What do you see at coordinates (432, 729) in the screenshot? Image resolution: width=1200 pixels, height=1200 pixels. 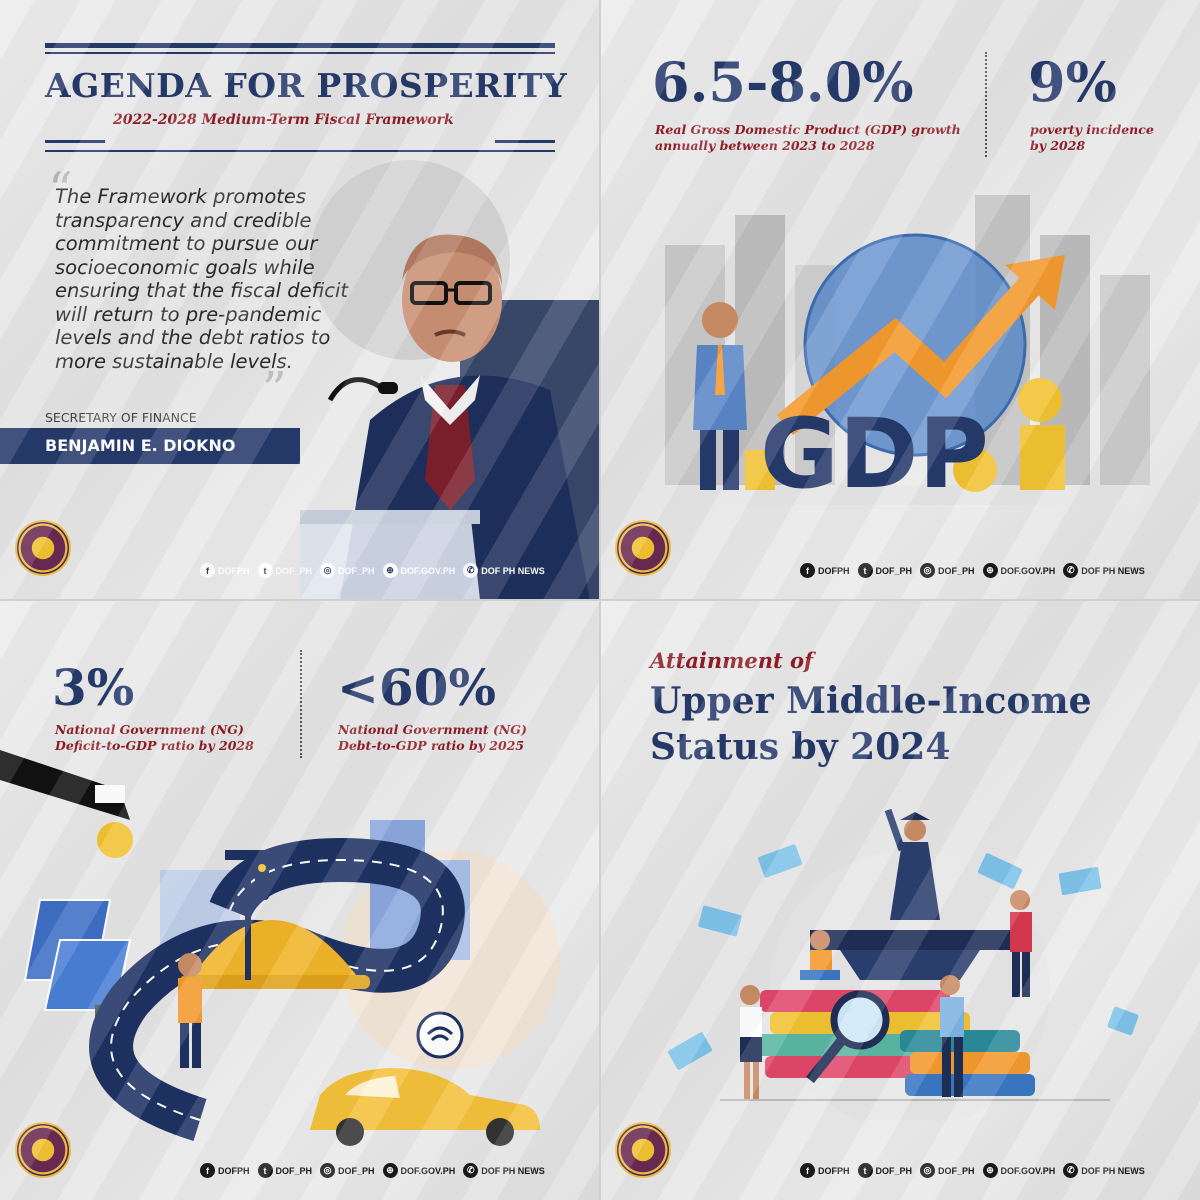 I see `debt-label-line1: National Government (NG)` at bounding box center [432, 729].